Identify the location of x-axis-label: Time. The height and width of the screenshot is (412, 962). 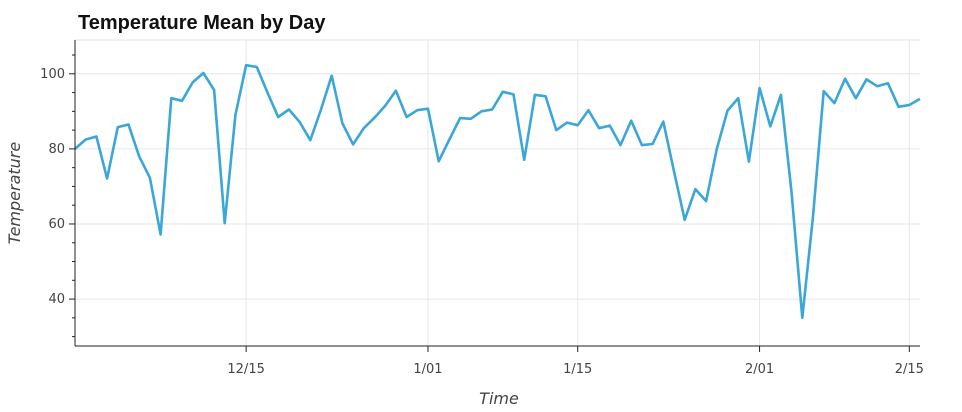
(499, 398).